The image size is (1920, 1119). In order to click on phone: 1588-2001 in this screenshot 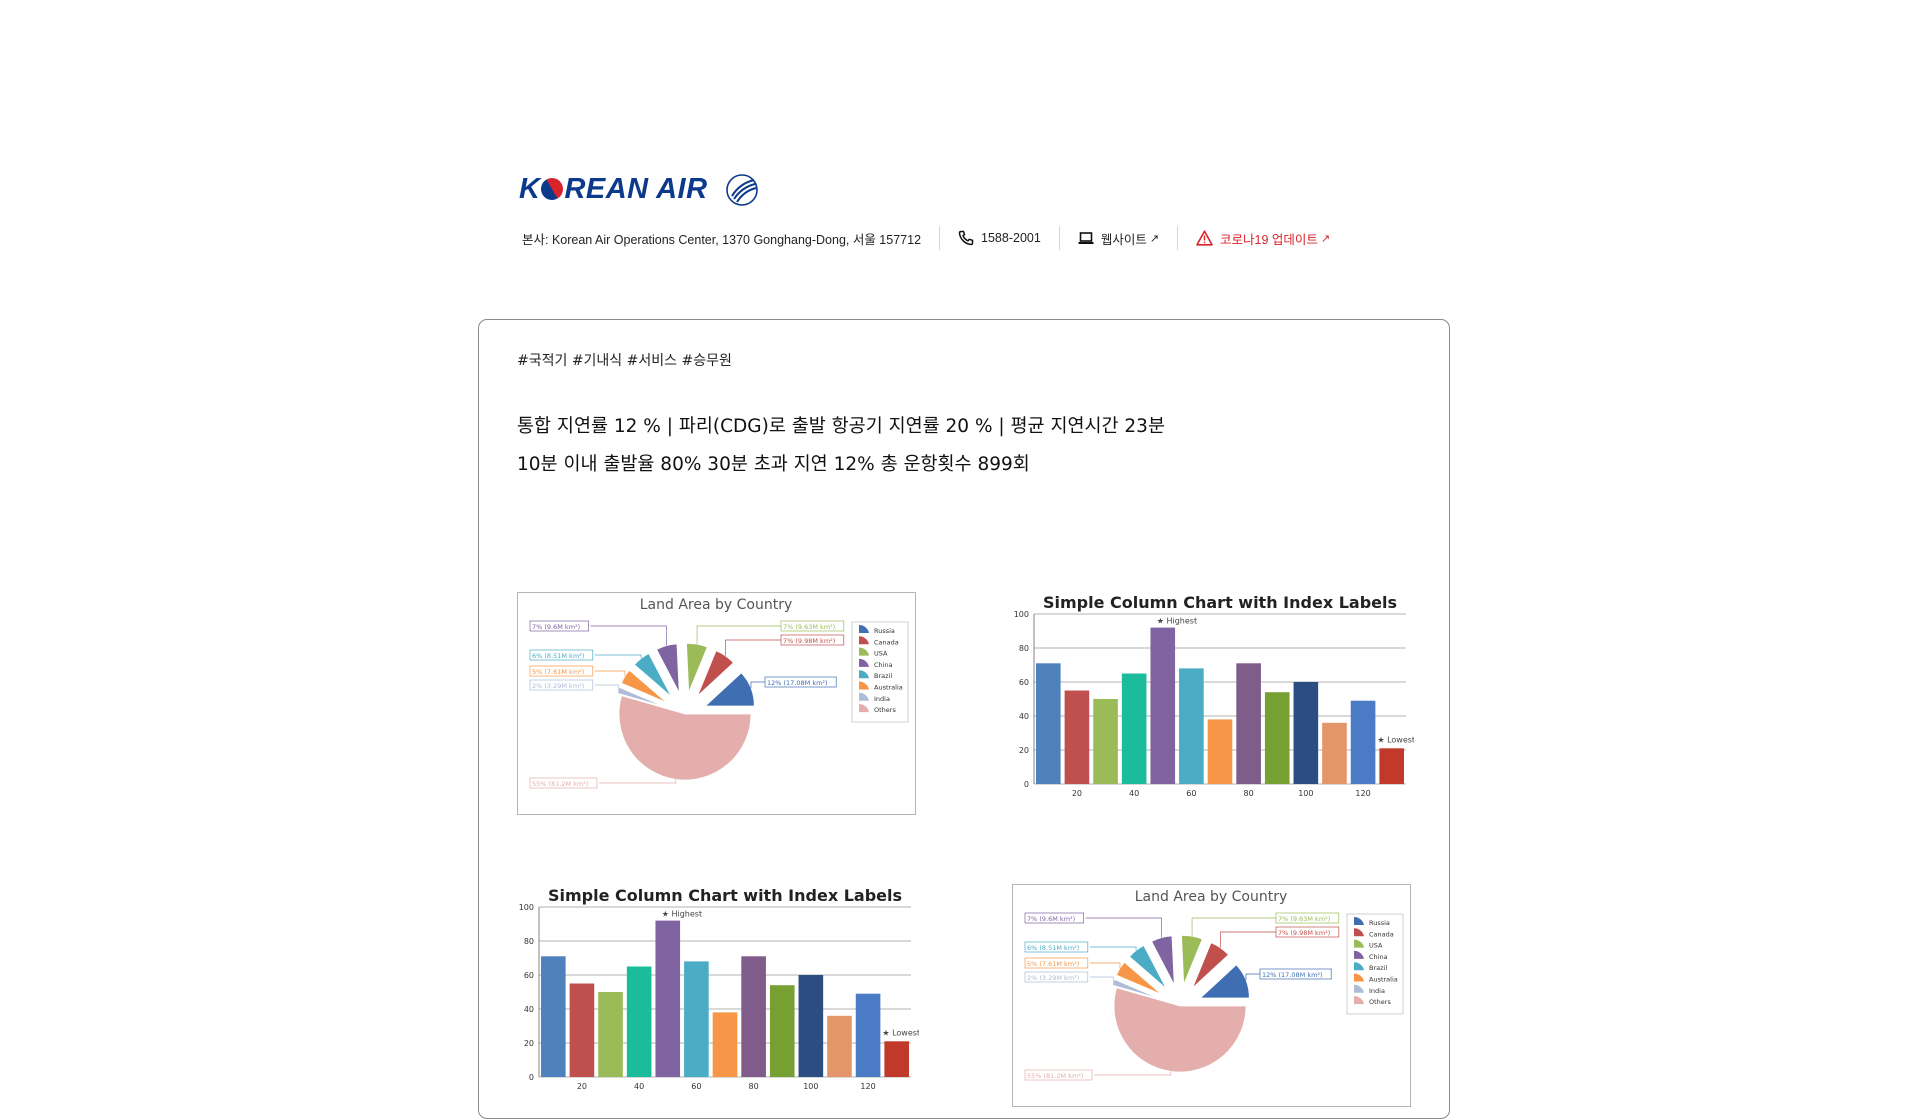, I will do `click(999, 238)`.